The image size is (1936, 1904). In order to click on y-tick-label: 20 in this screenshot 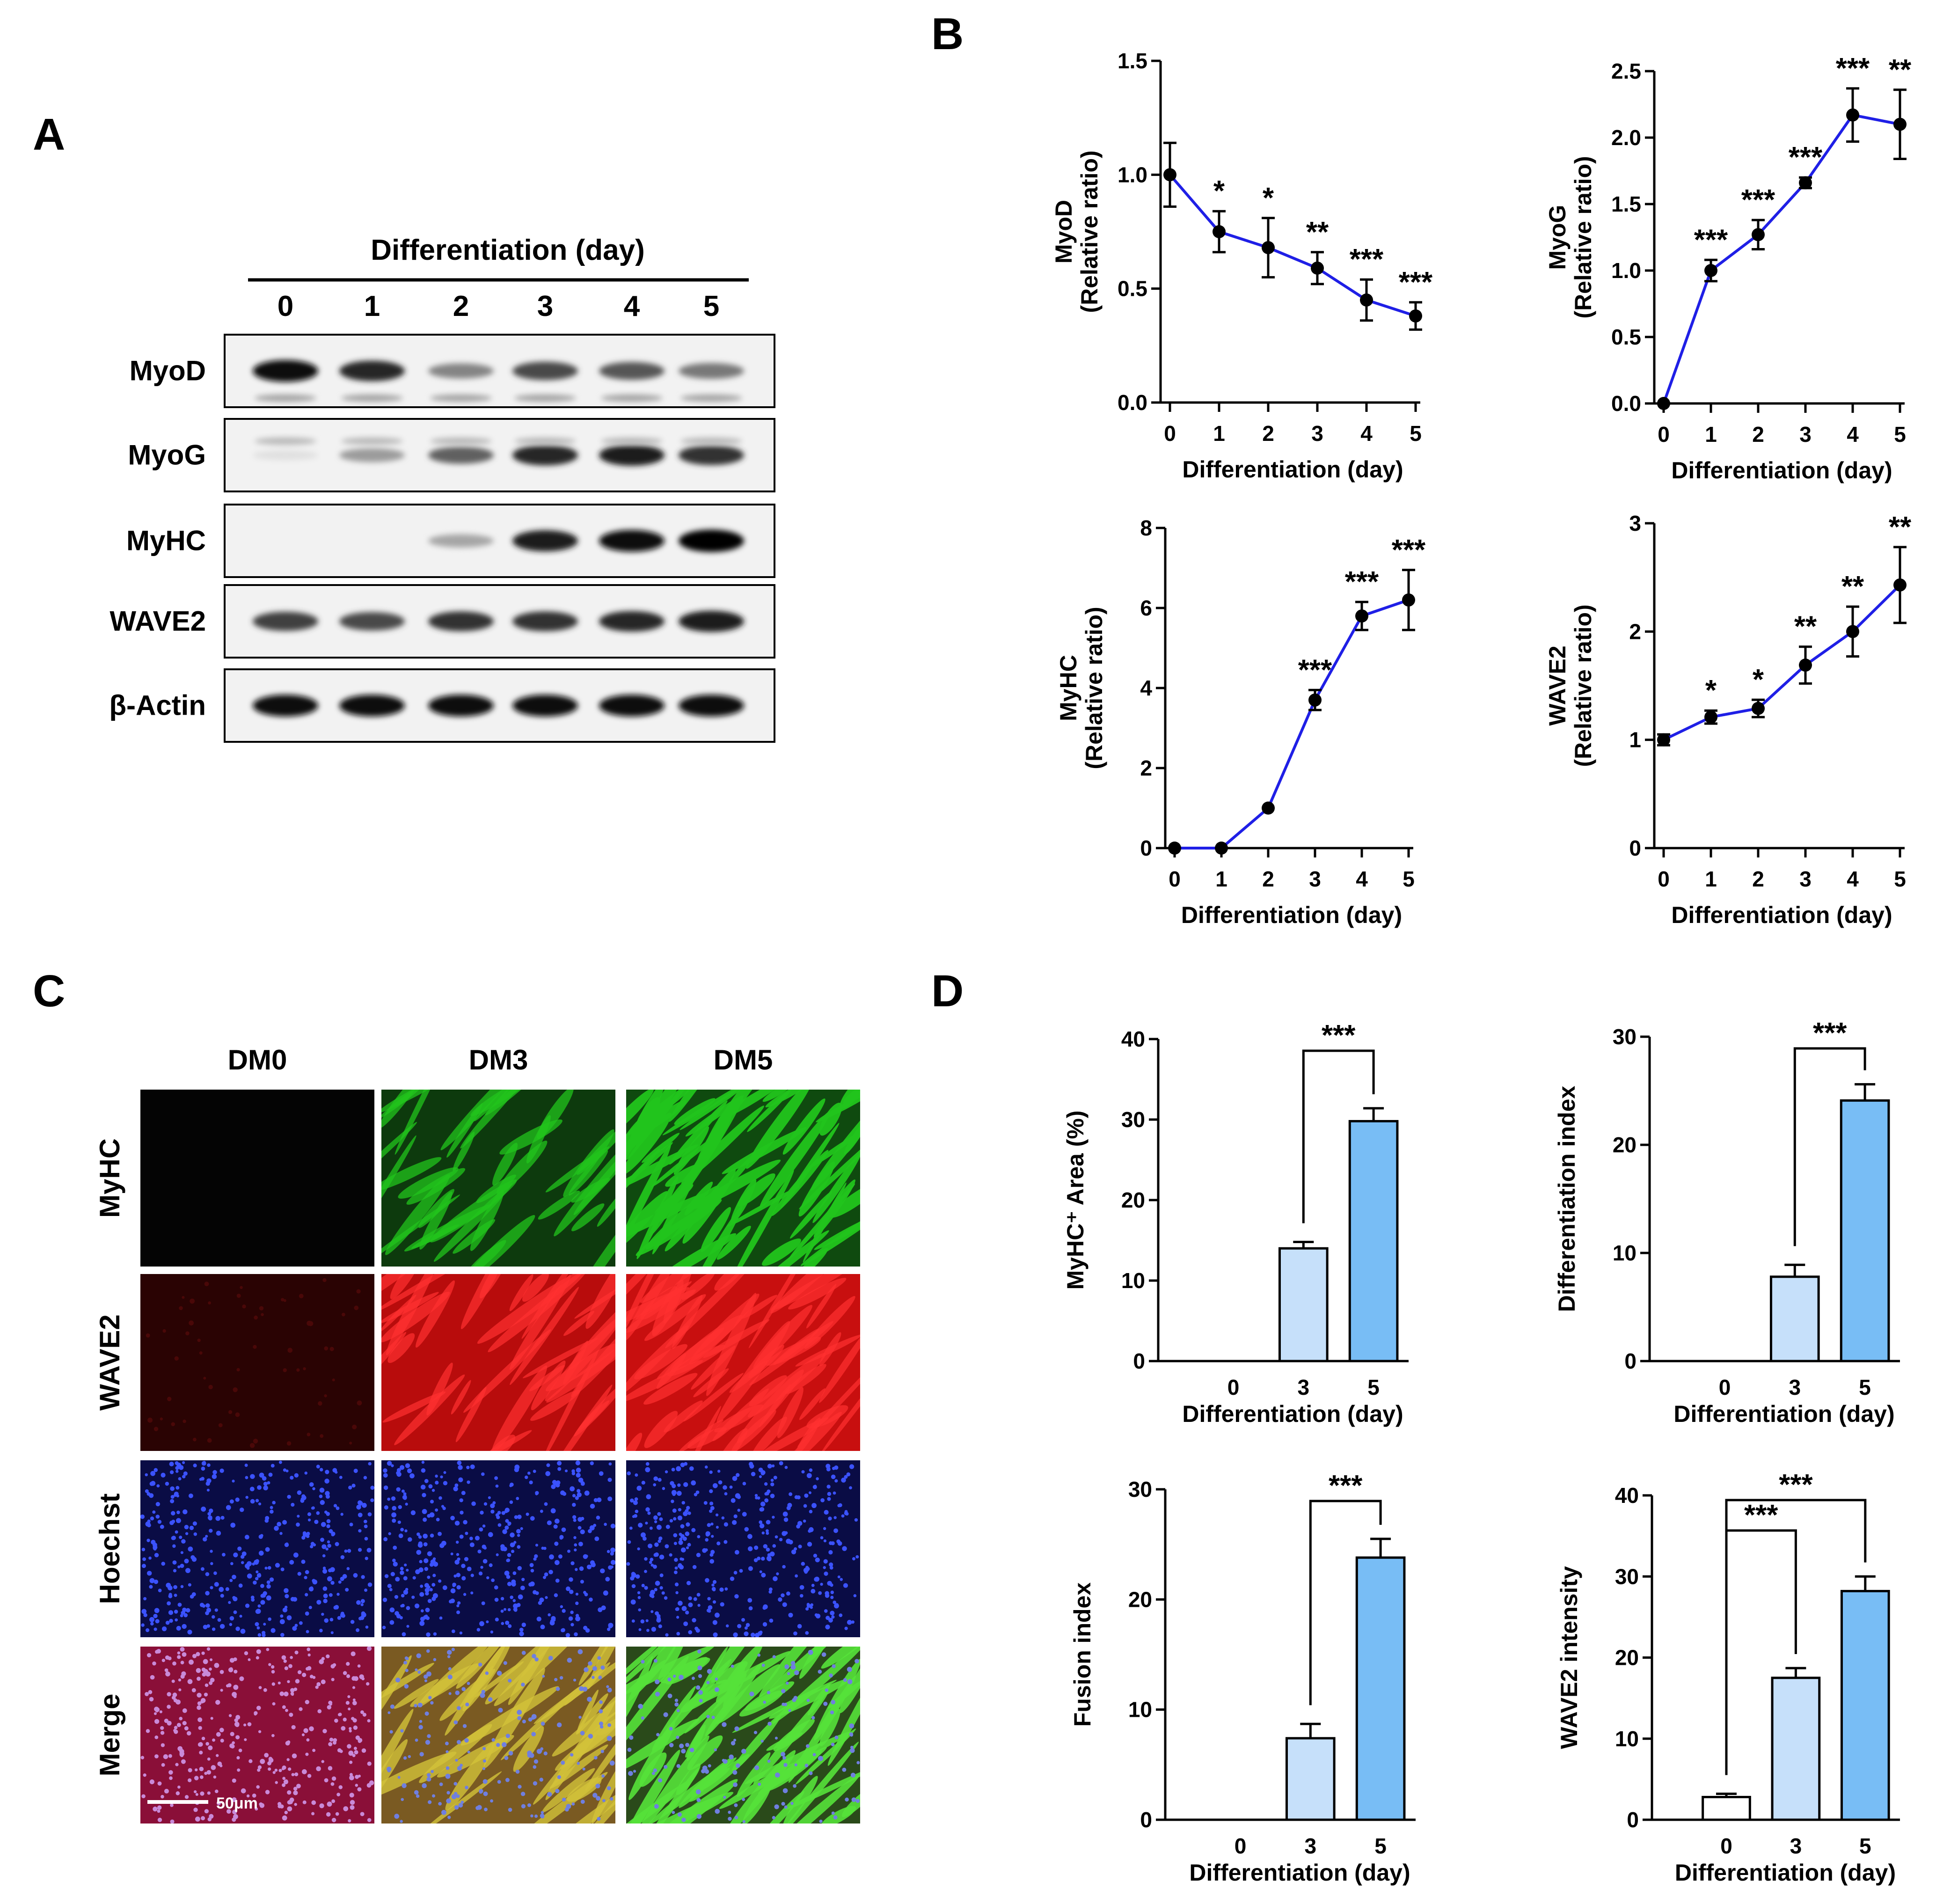, I will do `click(1133, 1200)`.